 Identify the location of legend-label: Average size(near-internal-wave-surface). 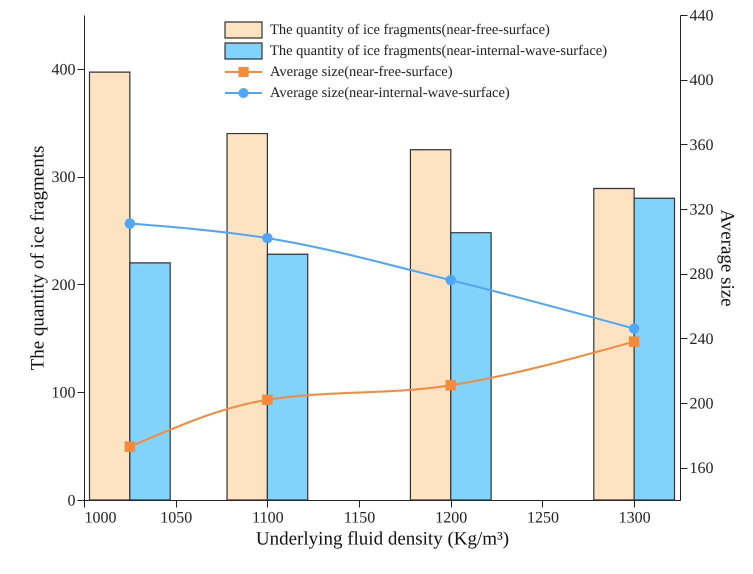
(390, 93).